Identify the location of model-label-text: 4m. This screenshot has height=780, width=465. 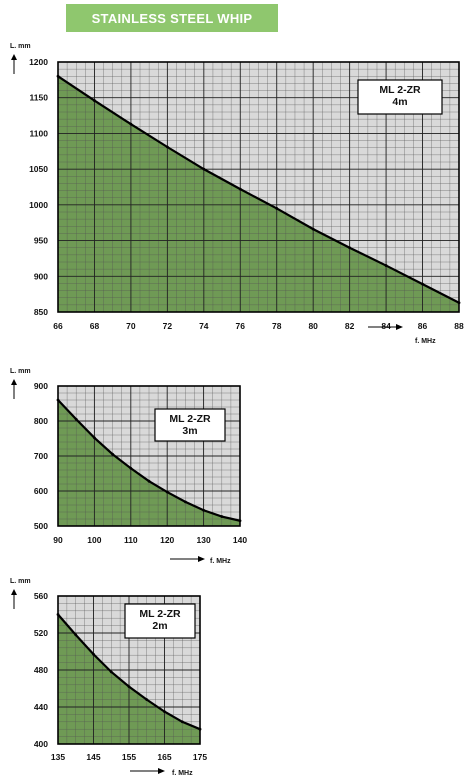
(399, 102).